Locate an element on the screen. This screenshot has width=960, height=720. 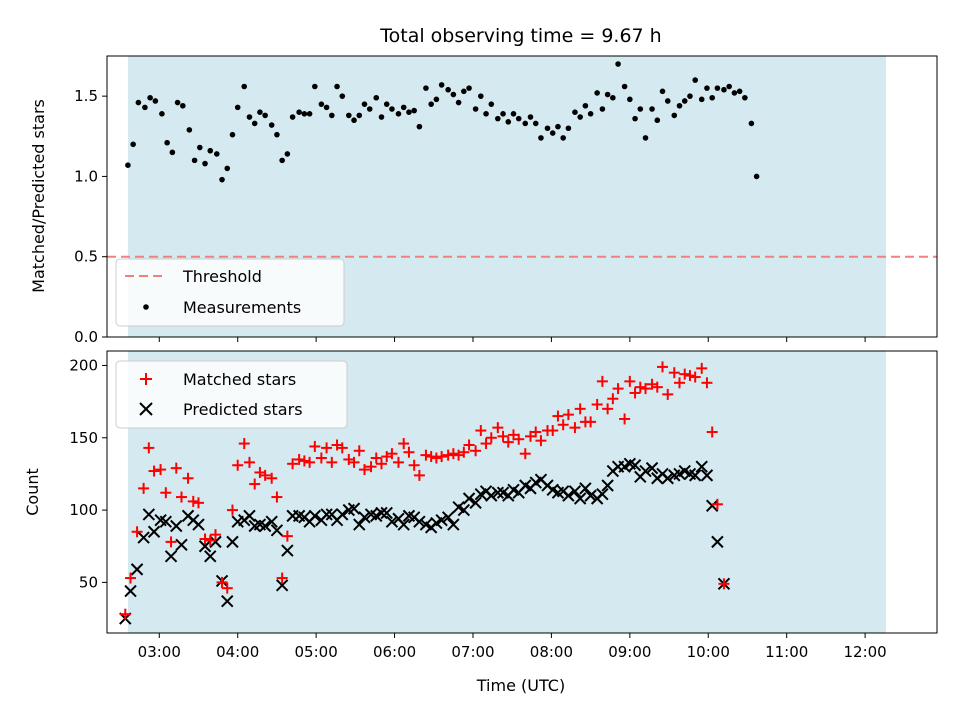
legend-matched-swatch is located at coordinates (146, 379).